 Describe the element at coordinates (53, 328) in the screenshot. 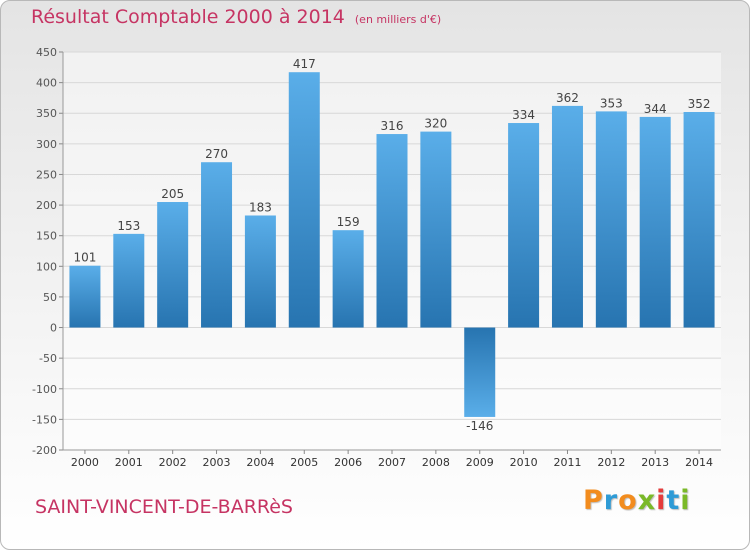

I see `y-tick-label: 0` at that location.